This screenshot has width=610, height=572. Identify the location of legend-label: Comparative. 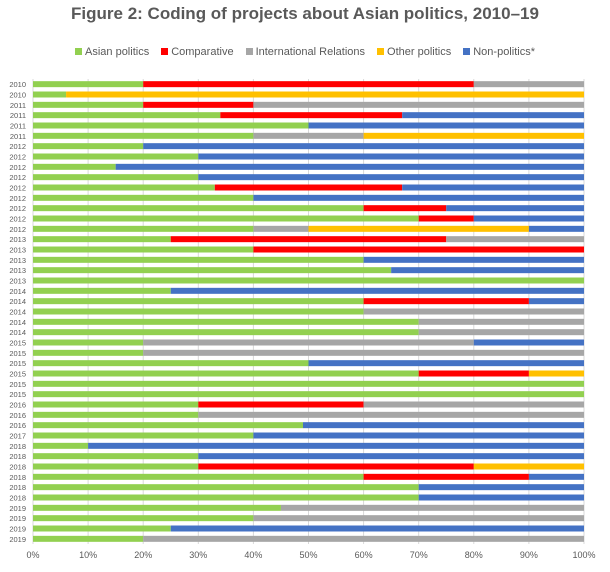
(202, 52).